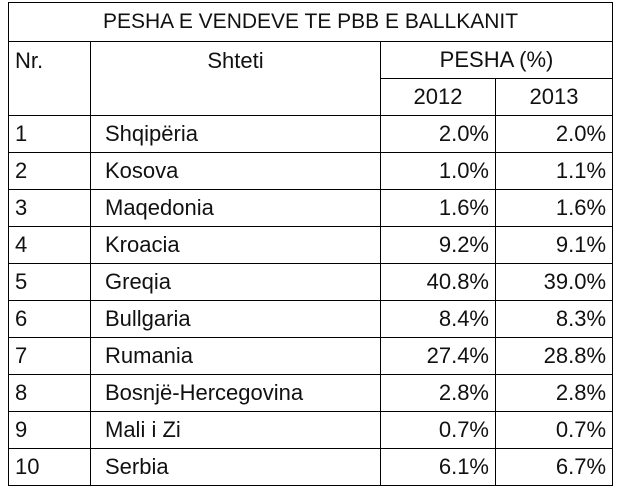 This screenshot has width=620, height=502. I want to click on share-value: 1.0%, so click(438, 171).